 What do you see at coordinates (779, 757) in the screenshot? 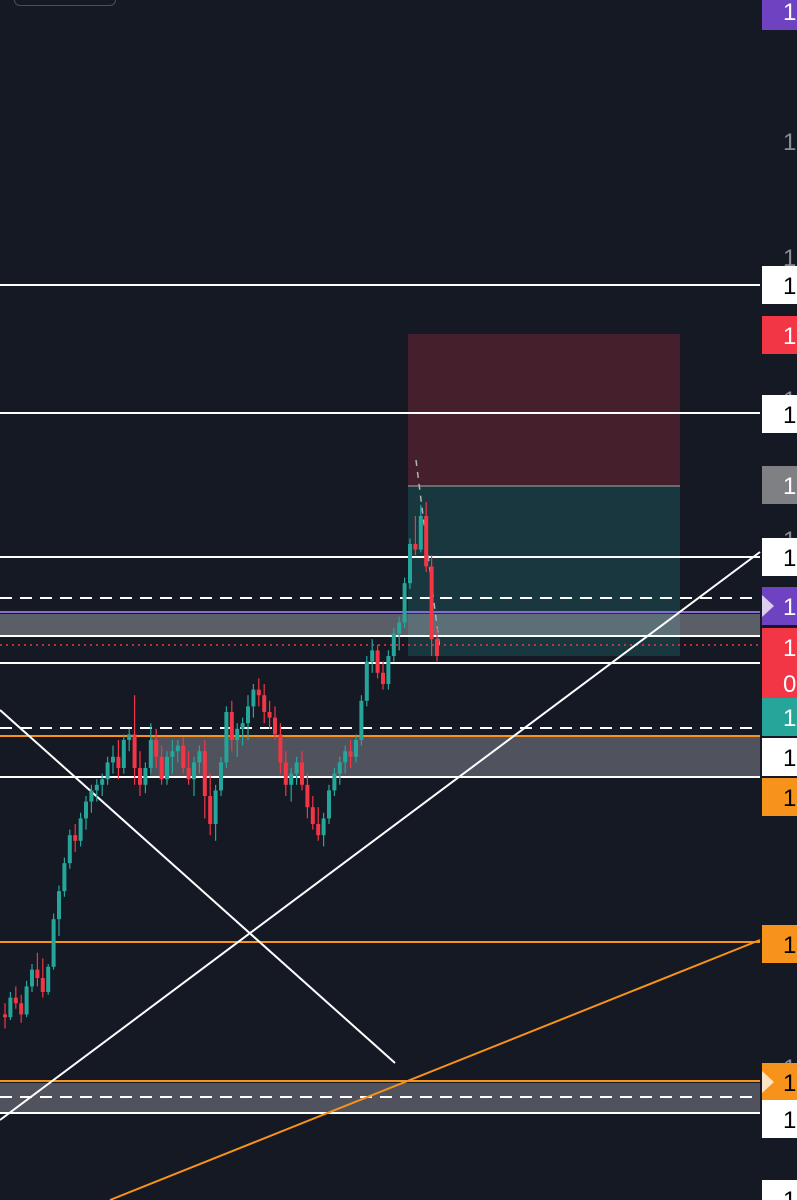
I see `price-label-support-1: 1` at bounding box center [779, 757].